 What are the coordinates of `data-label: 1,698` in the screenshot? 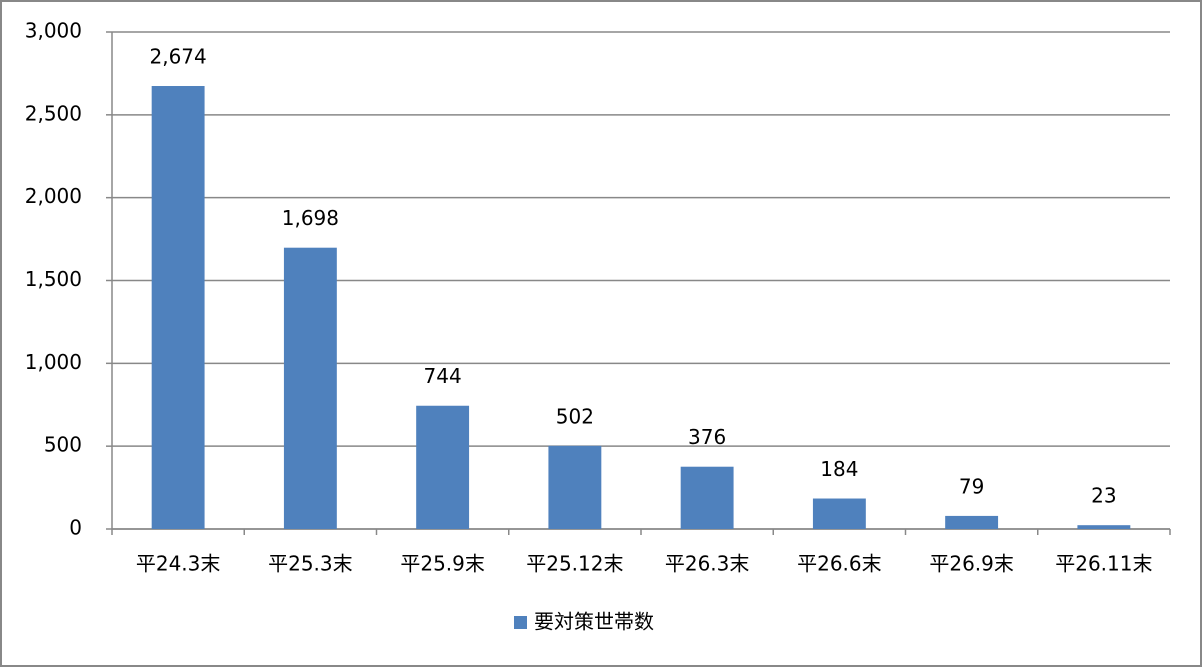 It's located at (310, 218).